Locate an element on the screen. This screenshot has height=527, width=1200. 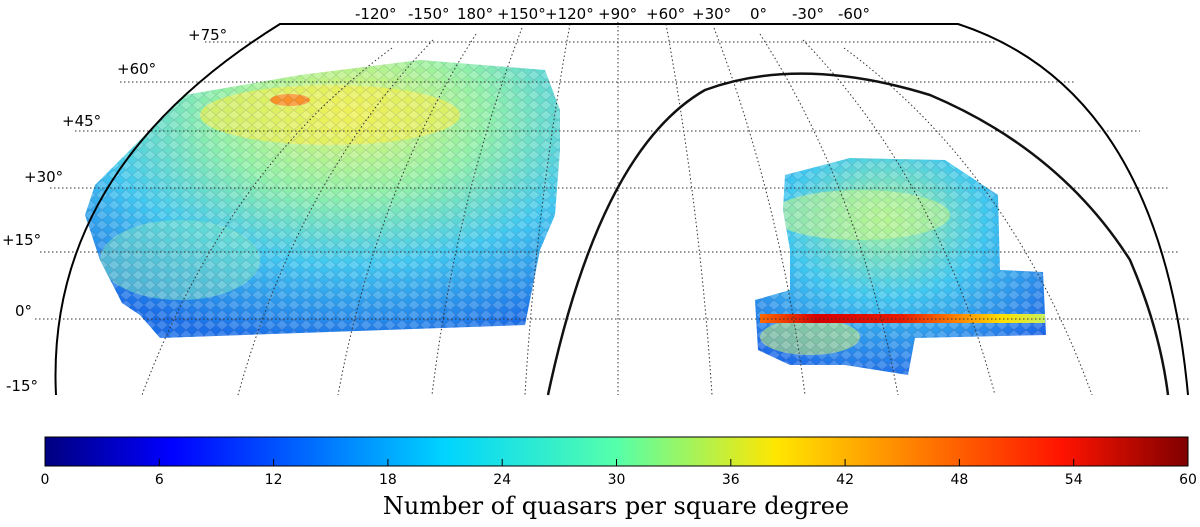
colorbar-tick-label: 36 is located at coordinates (731, 480).